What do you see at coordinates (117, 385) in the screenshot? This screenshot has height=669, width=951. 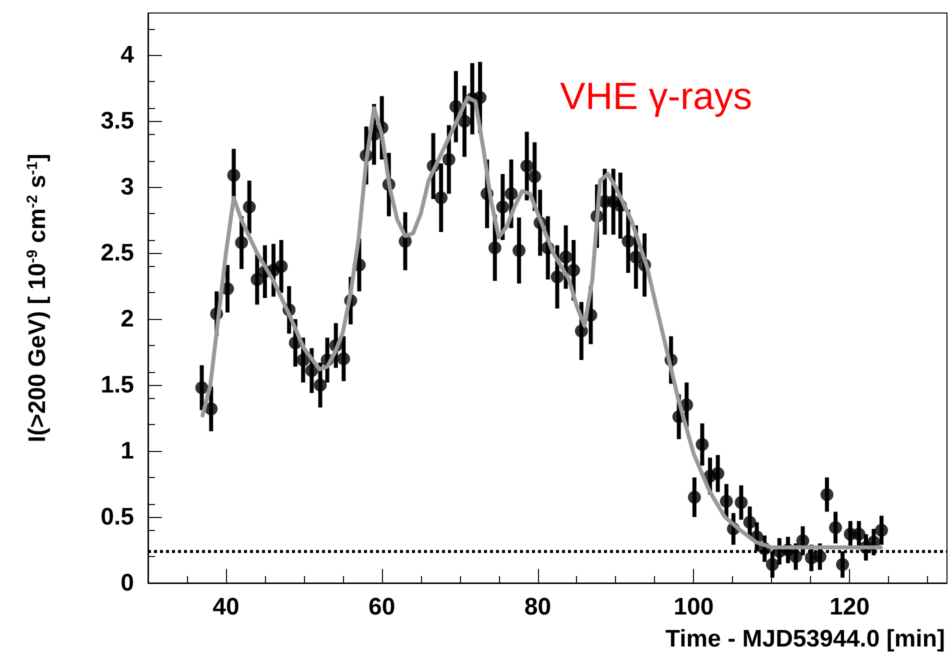 I see `y-tick-label: 1.5` at bounding box center [117, 385].